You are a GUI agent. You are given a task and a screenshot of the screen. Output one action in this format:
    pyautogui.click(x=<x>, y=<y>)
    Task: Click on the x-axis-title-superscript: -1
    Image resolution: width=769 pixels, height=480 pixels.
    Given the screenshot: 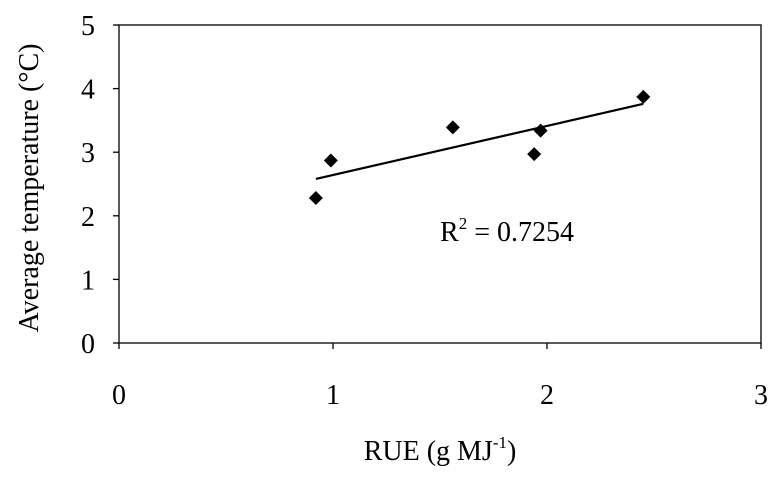 What is the action you would take?
    pyautogui.click(x=500, y=442)
    